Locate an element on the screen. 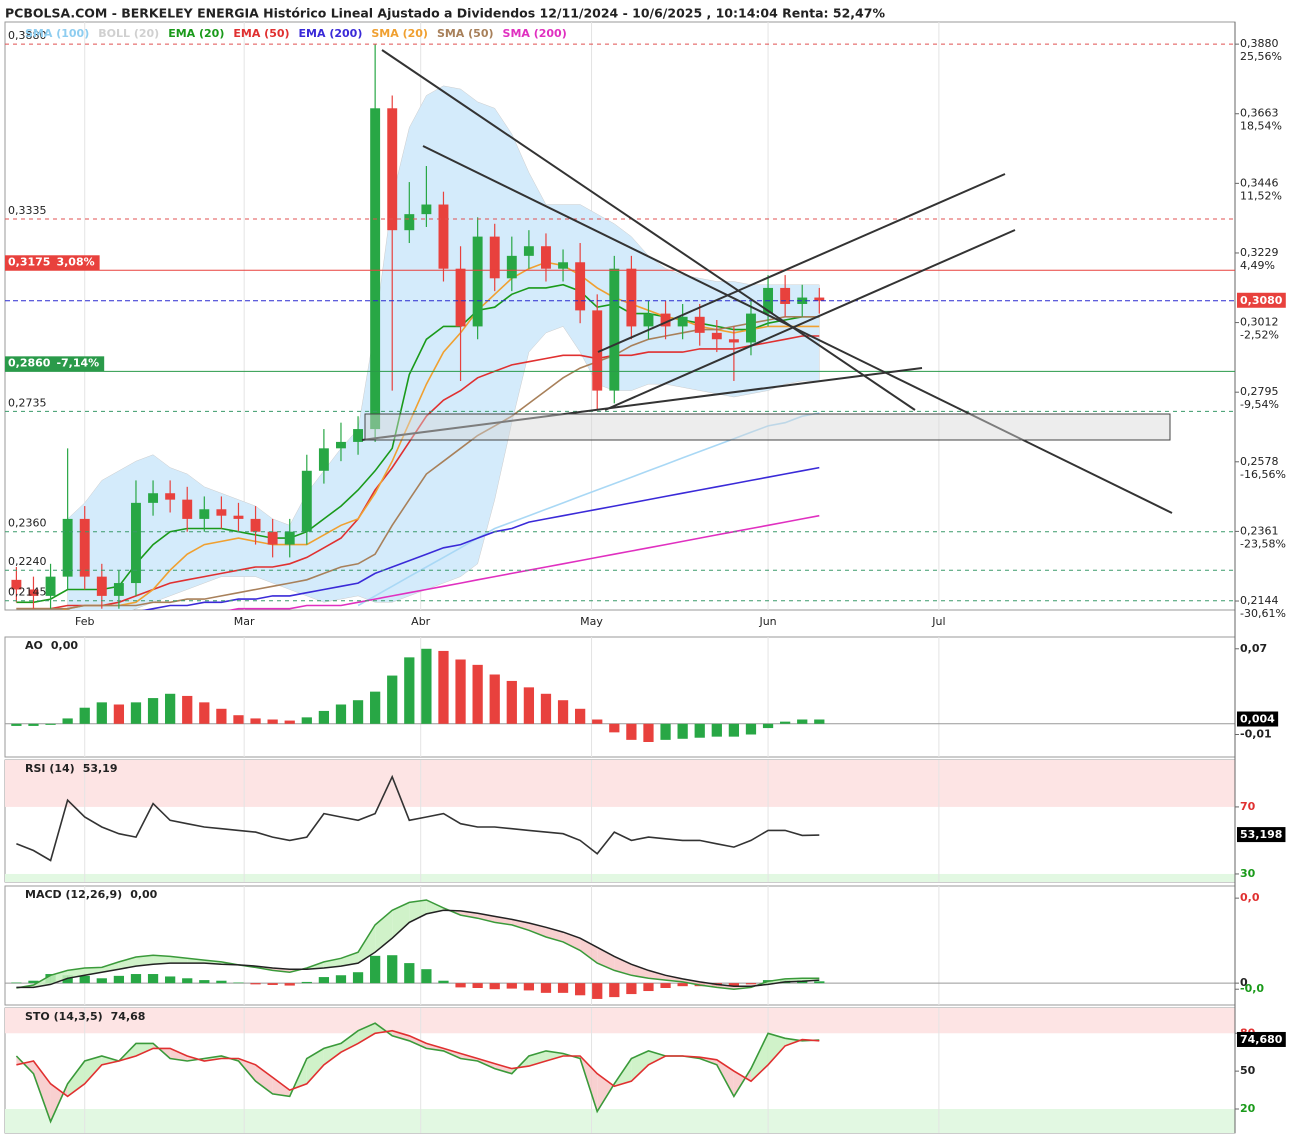 The width and height of the screenshot is (1301, 1138). y-tick-label: 0,2795 is located at coordinates (1259, 391).